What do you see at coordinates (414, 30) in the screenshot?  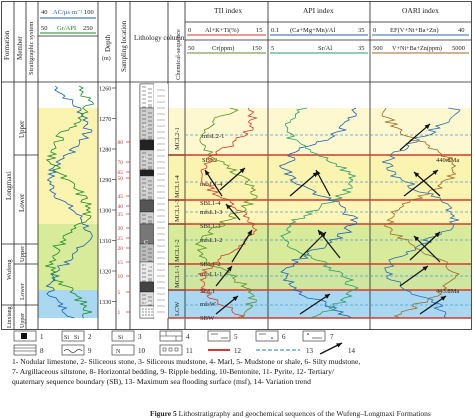 I see `oari-r1-label: EF(V+Ni+Ba+Zn)` at bounding box center [414, 30].